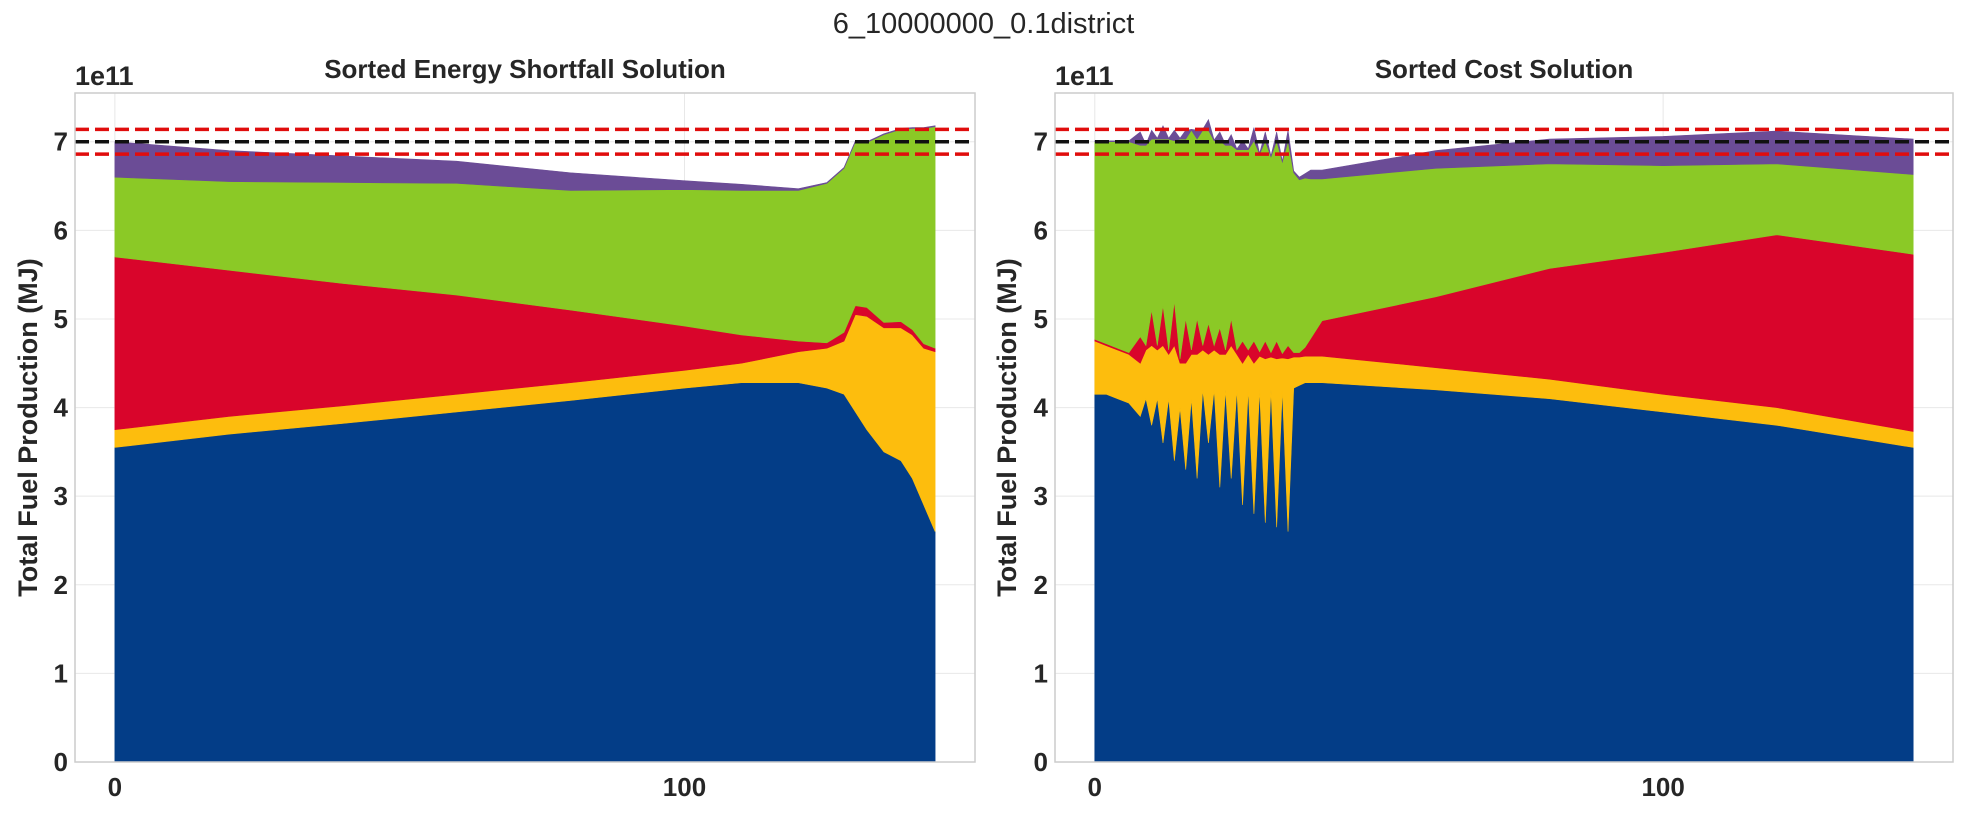 This screenshot has width=1967, height=817. What do you see at coordinates (1504, 69) in the screenshot?
I see `chart-title: Sorted Cost Solution` at bounding box center [1504, 69].